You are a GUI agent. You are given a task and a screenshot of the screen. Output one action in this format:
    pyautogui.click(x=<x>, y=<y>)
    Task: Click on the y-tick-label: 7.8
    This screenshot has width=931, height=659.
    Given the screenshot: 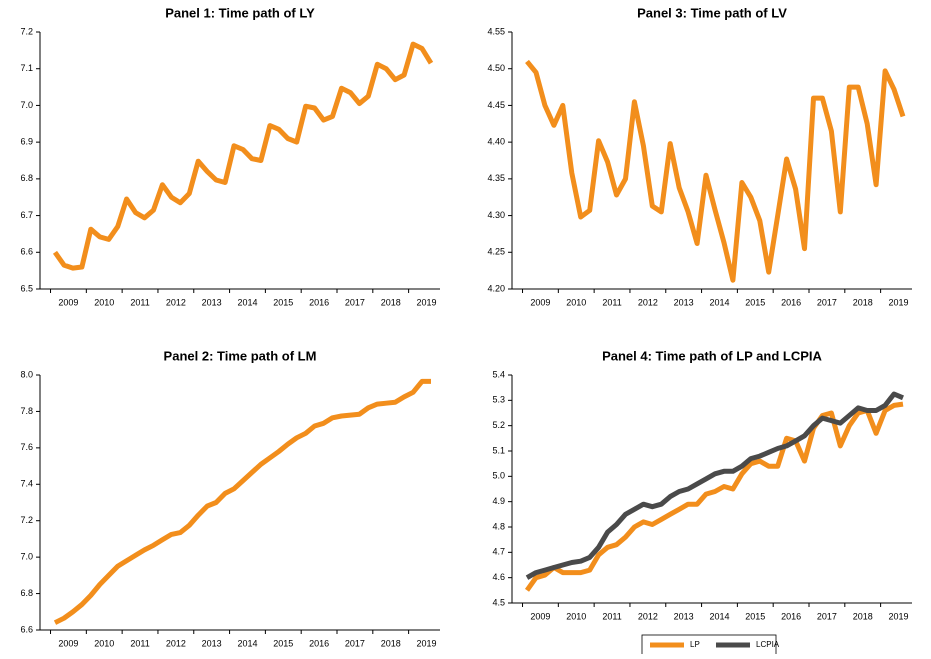 What is the action you would take?
    pyautogui.click(x=26, y=411)
    